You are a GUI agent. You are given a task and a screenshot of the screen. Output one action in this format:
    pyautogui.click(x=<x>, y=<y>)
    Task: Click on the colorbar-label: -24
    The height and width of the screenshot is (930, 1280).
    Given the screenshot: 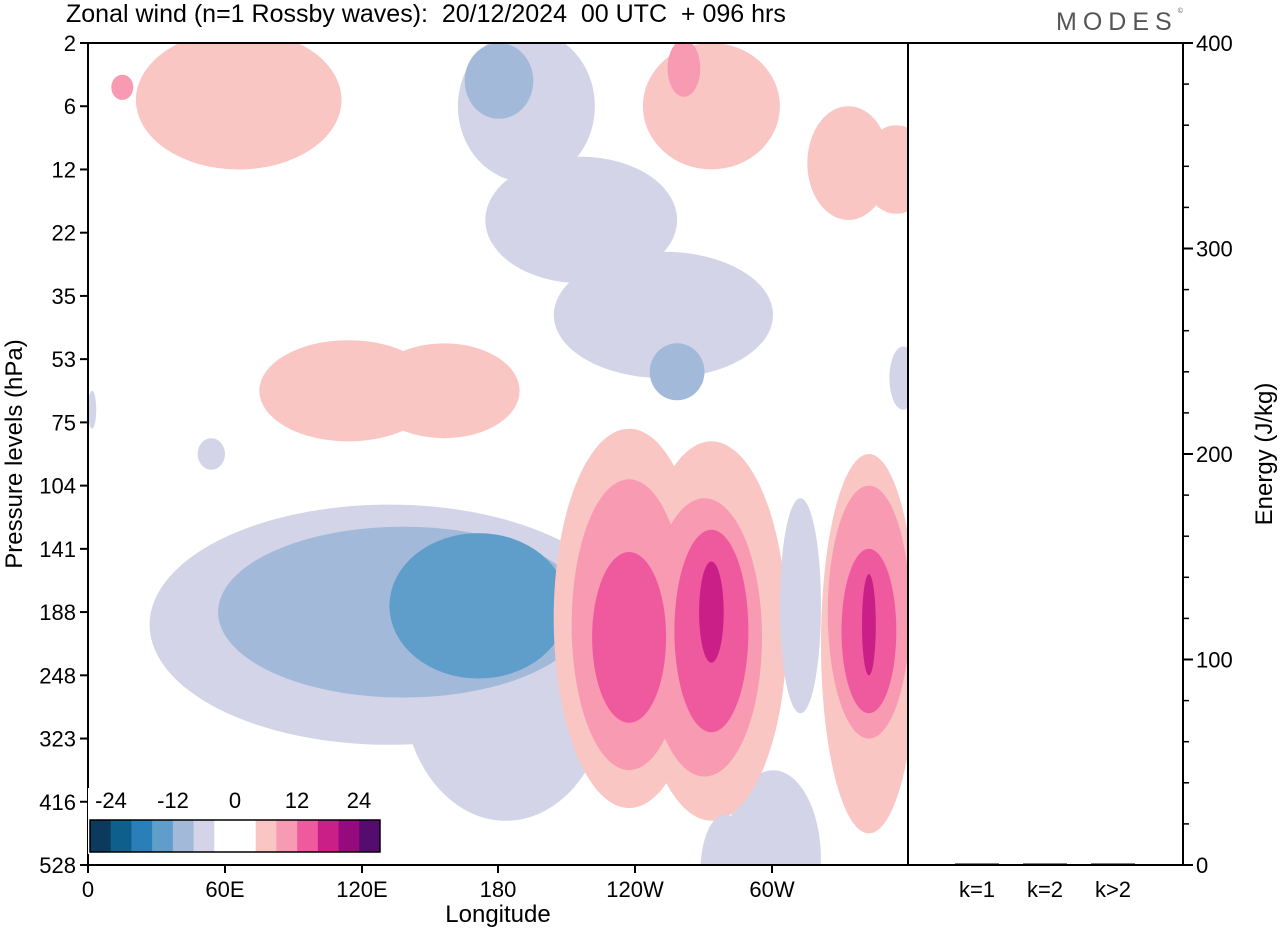 What is the action you would take?
    pyautogui.click(x=111, y=800)
    